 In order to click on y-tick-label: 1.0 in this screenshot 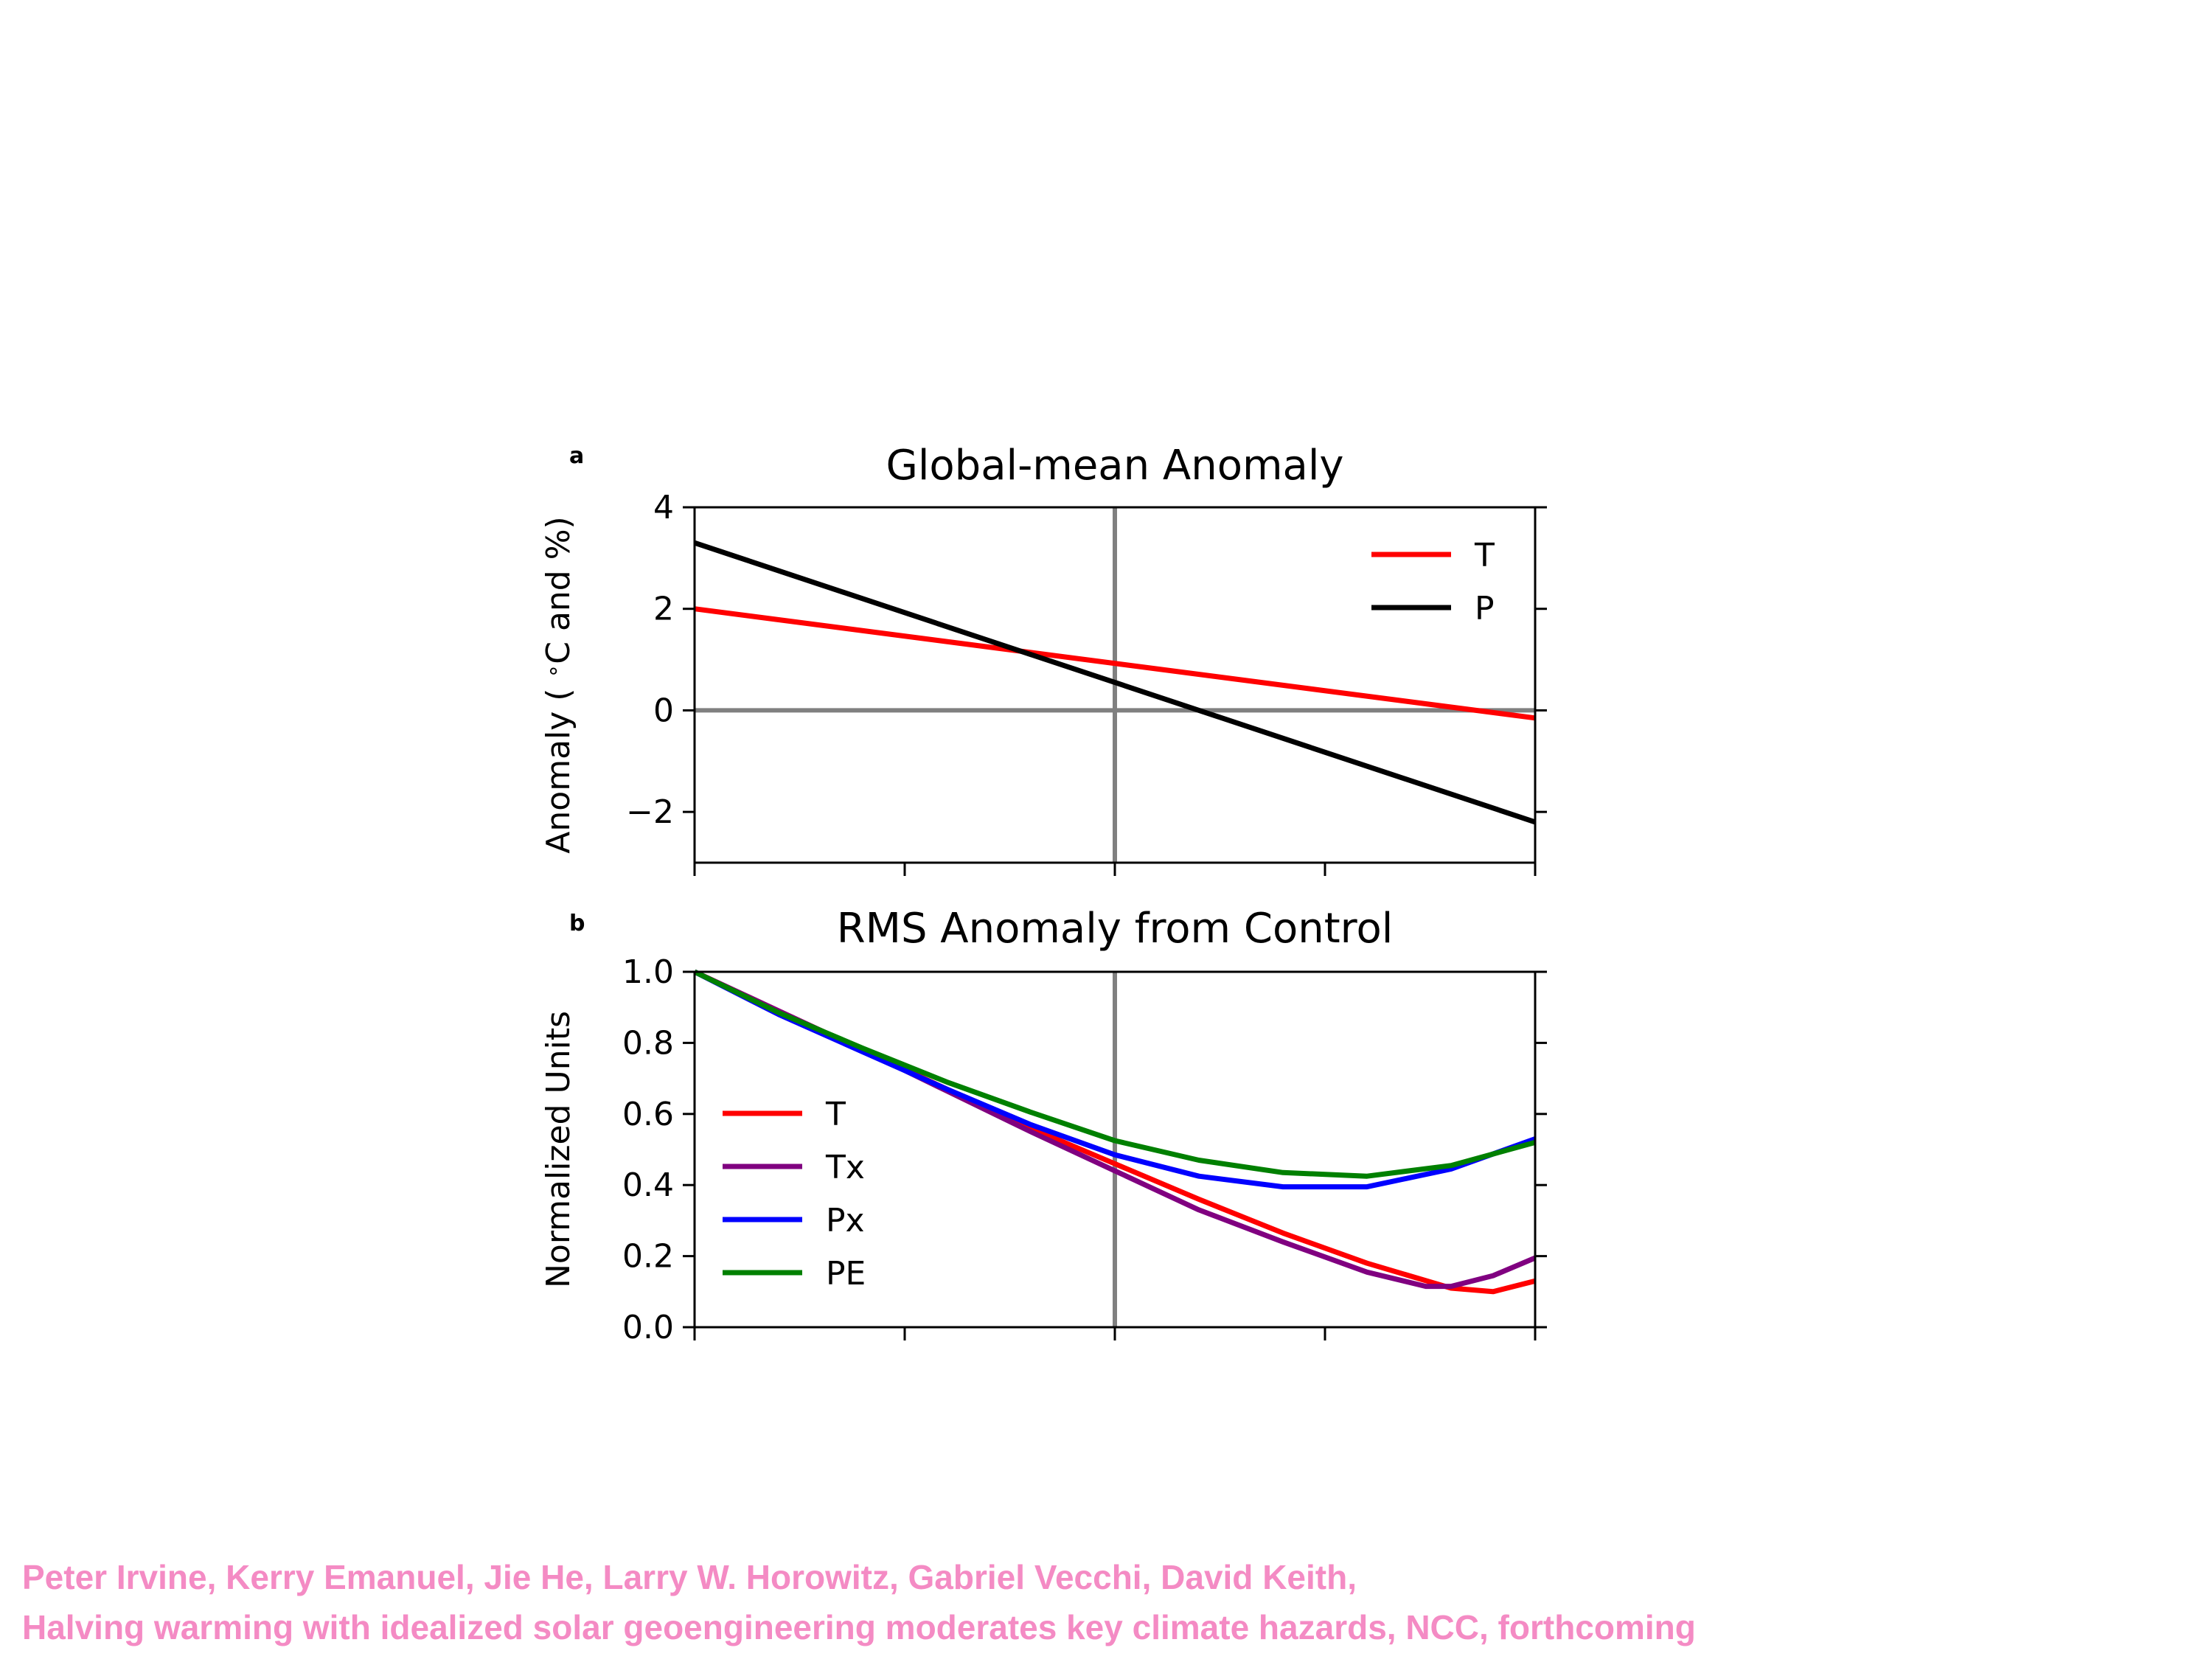, I will do `click(648, 972)`.